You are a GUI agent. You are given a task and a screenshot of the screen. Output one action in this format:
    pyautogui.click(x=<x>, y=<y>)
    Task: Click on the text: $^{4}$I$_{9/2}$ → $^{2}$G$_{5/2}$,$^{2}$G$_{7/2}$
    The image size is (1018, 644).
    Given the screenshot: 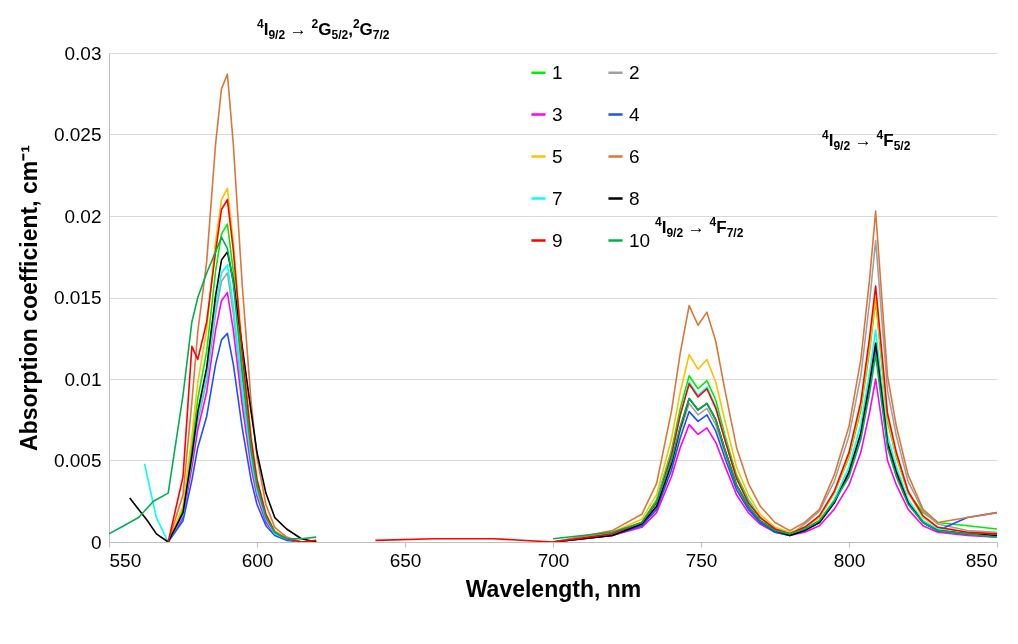 What is the action you would take?
    pyautogui.click(x=323, y=30)
    